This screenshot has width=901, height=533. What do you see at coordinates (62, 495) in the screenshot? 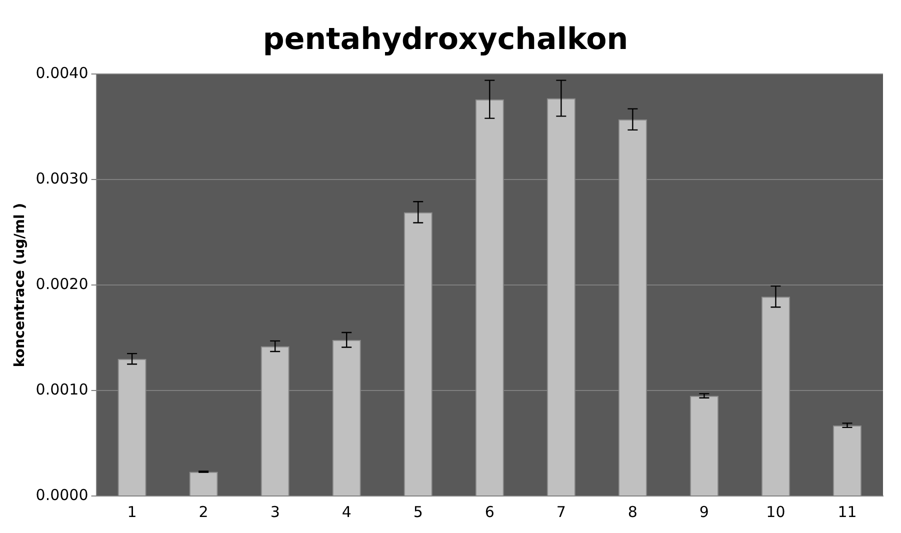
I see `y-tick-label: 0.0000` at bounding box center [62, 495].